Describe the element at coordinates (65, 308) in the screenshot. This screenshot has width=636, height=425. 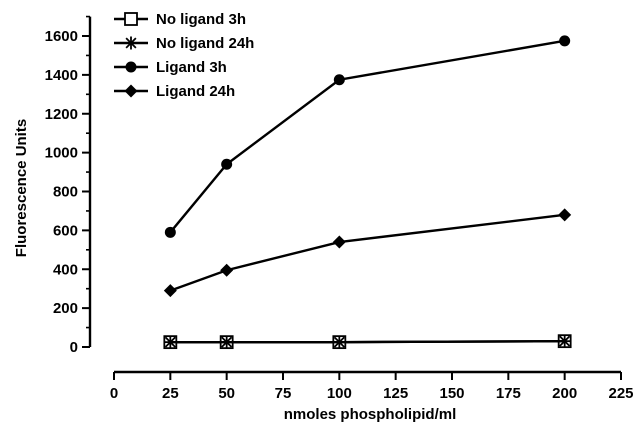
I see `y-tick-label: 200` at that location.